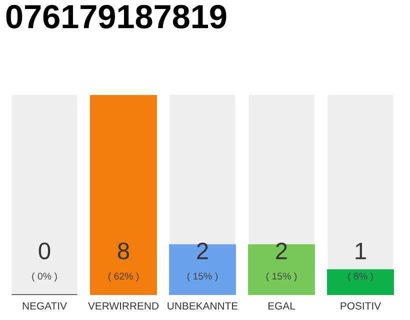 The width and height of the screenshot is (410, 320). Describe the element at coordinates (361, 306) in the screenshot. I see `x-tick-label: POSITIV` at that location.